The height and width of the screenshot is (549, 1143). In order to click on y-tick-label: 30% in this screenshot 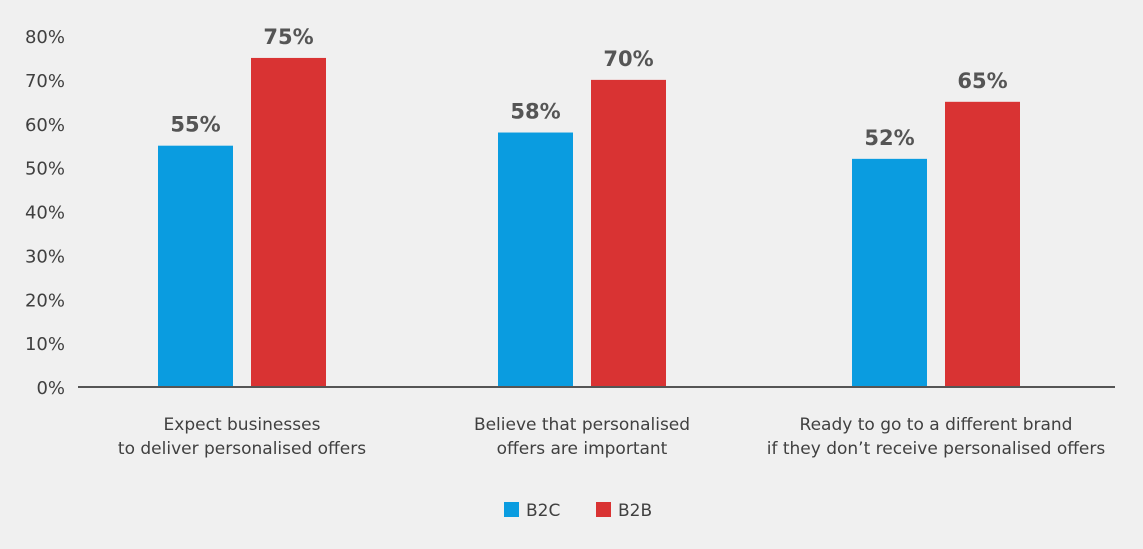, I will do `click(45, 256)`.